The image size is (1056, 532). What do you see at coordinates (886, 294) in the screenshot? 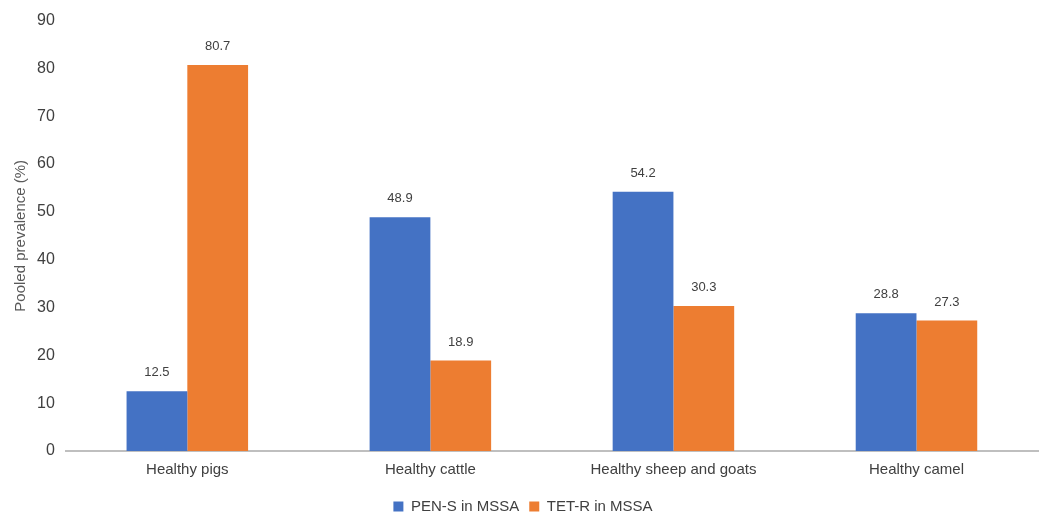
I see `data-label: 28.8` at bounding box center [886, 294].